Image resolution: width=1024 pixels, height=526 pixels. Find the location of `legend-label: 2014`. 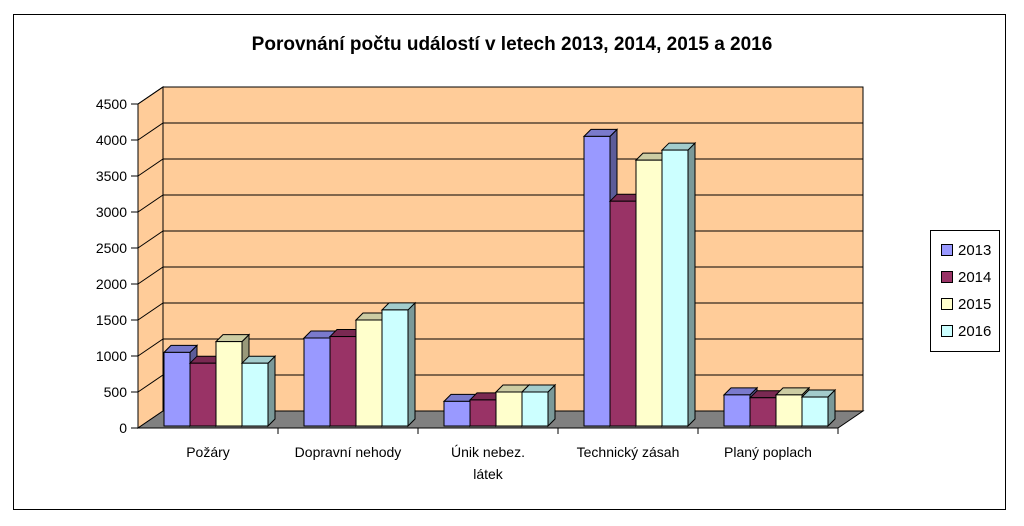

legend-label: 2014 is located at coordinates (975, 277).